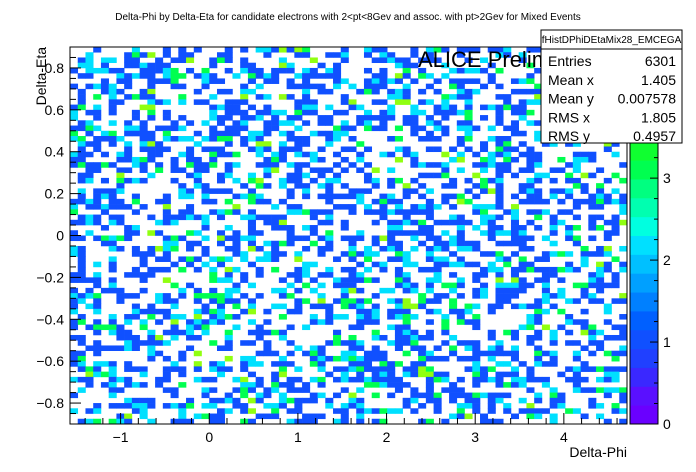  Describe the element at coordinates (475, 437) in the screenshot. I see `x-tick-label: 3` at that location.